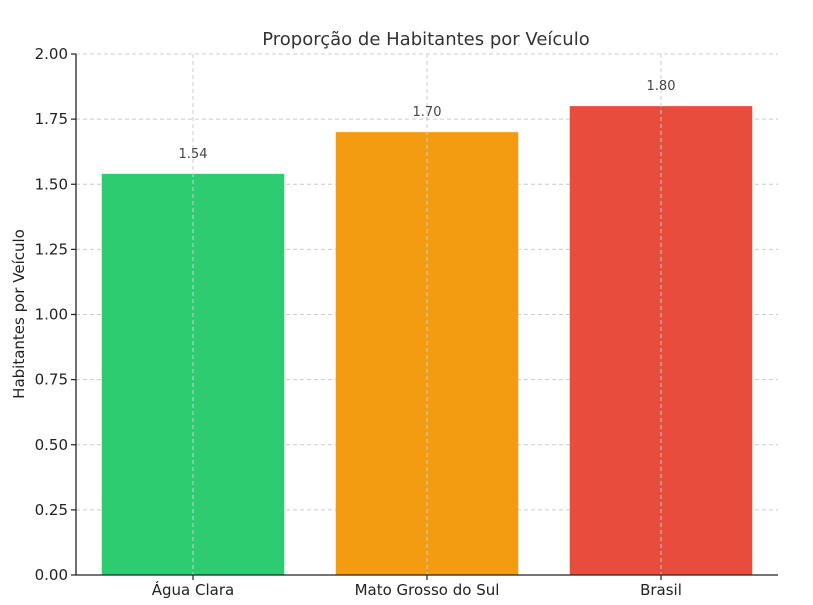 The image size is (813, 605). What do you see at coordinates (427, 112) in the screenshot?
I see `bar-value-label: 1.70` at bounding box center [427, 112].